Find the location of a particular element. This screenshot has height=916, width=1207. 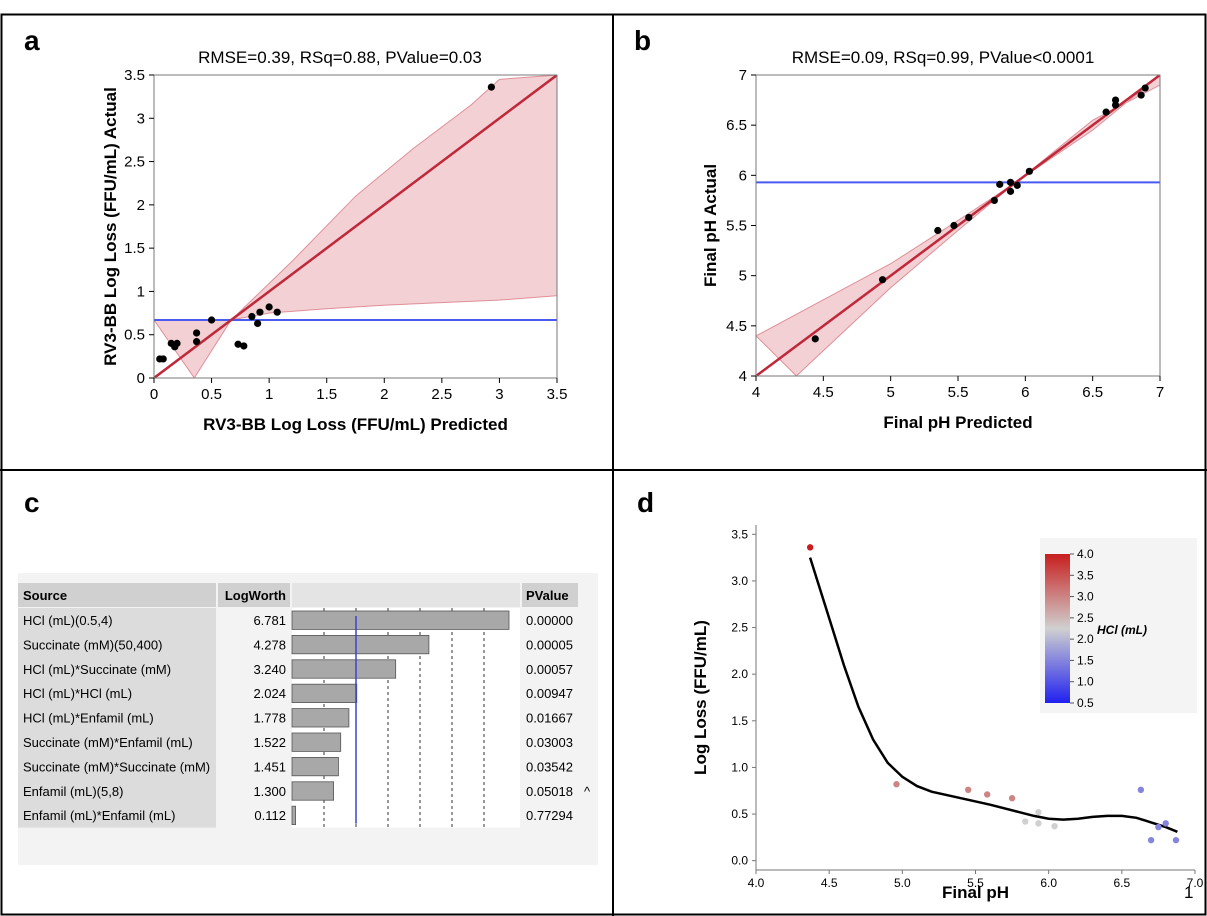

legend-tick-label: 4.0 is located at coordinates (1085, 554).